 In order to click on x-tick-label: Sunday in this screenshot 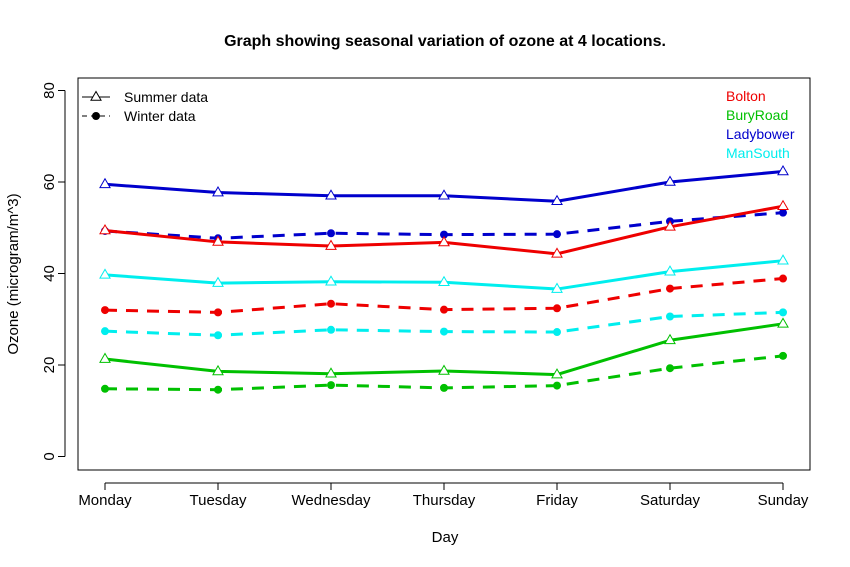, I will do `click(783, 500)`.